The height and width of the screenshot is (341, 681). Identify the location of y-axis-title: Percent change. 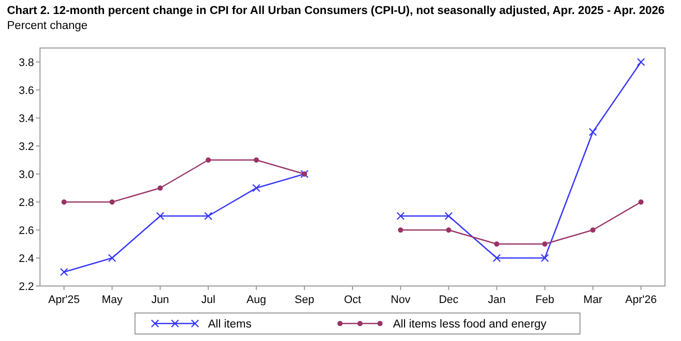
(47, 26).